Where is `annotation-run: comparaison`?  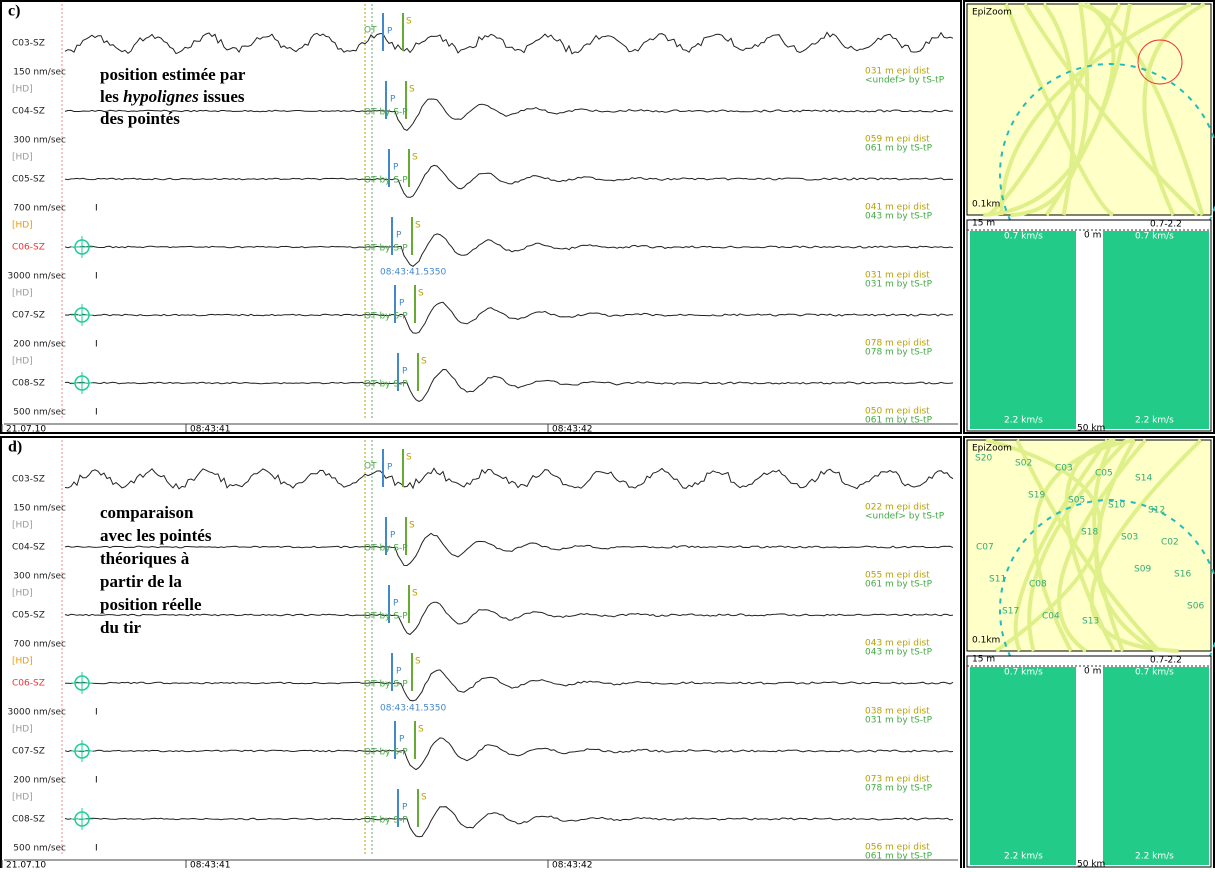
annotation-run: comparaison is located at coordinates (147, 512).